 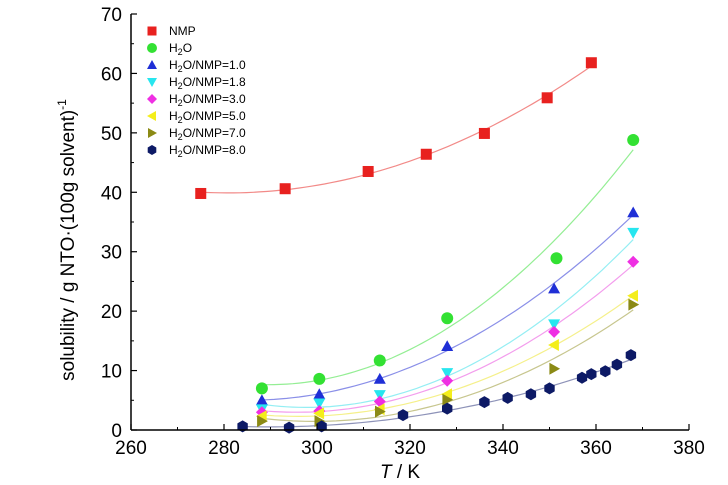 I want to click on legend-label: H2O/NMP=8.0, so click(x=207, y=151).